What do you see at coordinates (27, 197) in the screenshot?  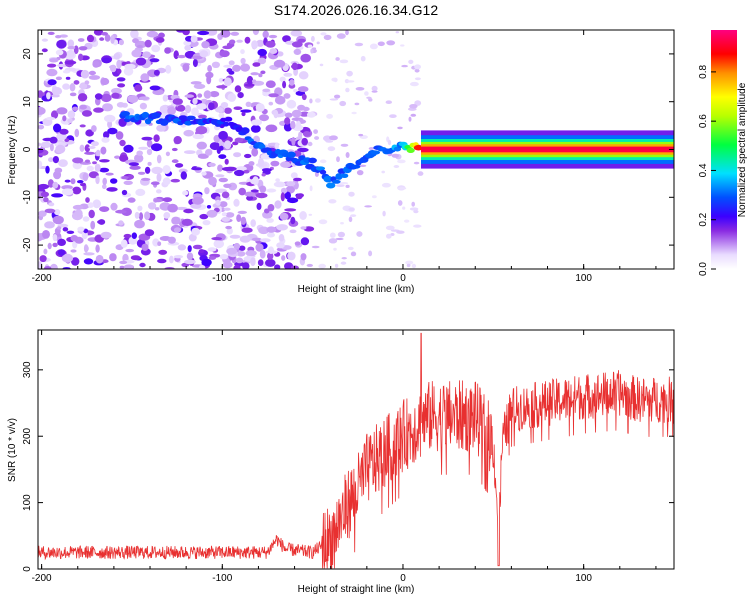 I see `y-tick-label: -10` at bounding box center [27, 197].